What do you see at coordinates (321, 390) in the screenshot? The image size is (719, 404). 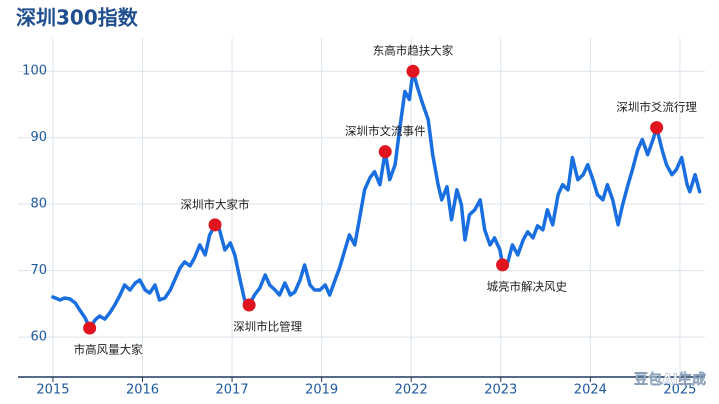 I see `x-tick-label: 2019` at bounding box center [321, 390].